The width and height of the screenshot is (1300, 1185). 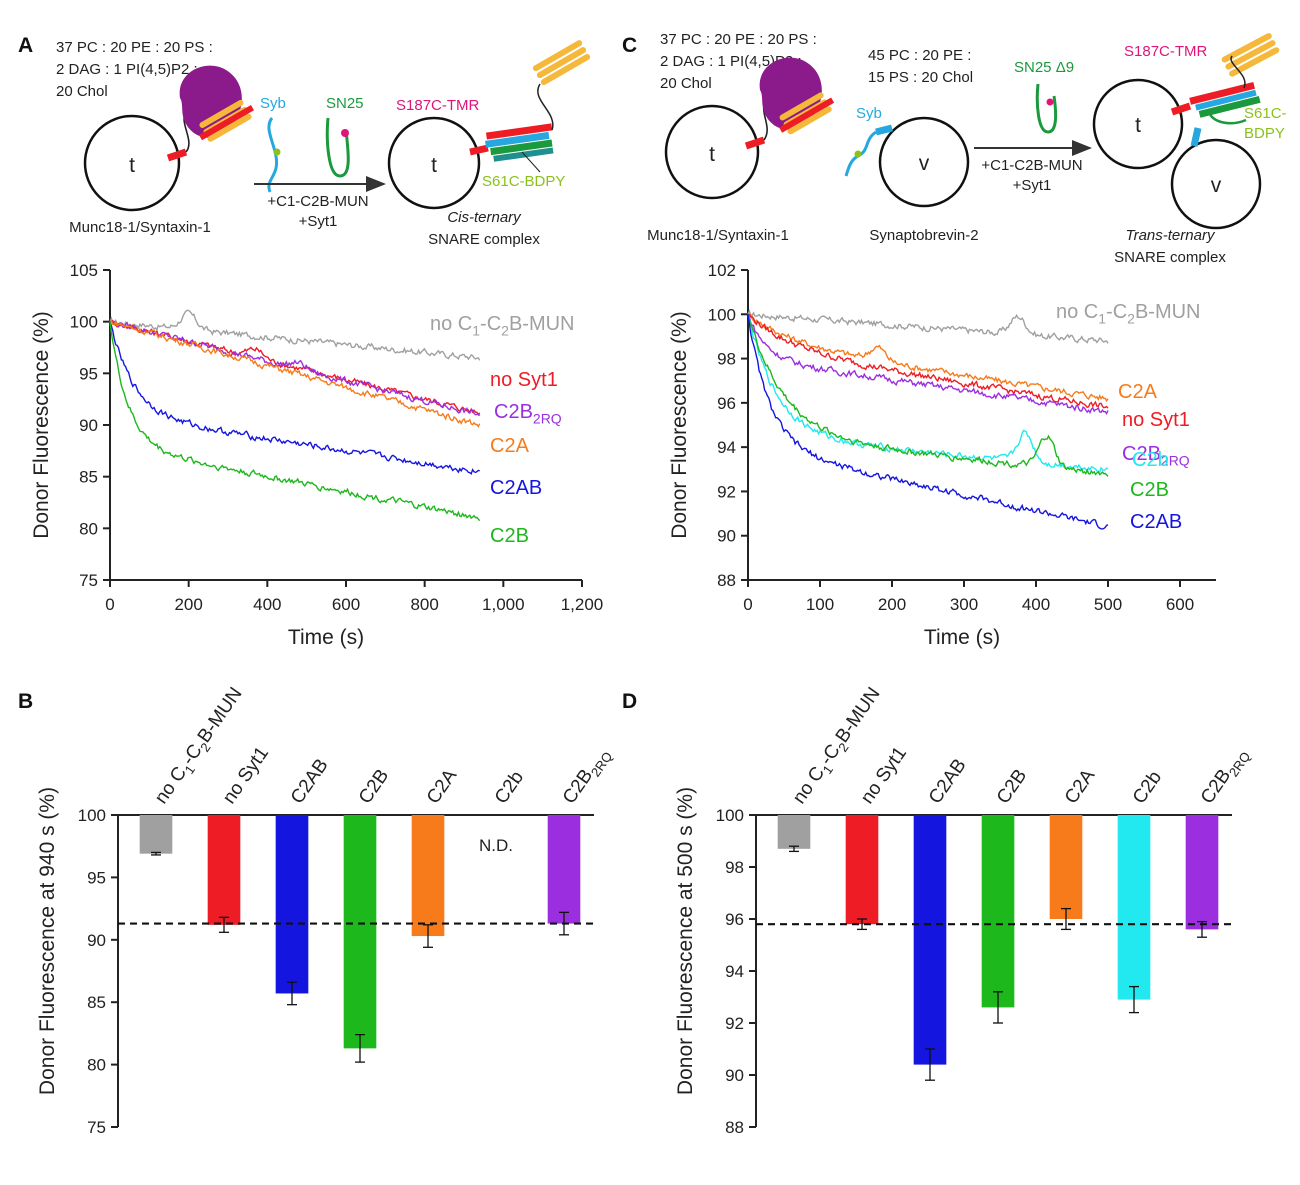 I want to click on munc-label: Munc18-1/Syntaxin-1, so click(x=140, y=227).